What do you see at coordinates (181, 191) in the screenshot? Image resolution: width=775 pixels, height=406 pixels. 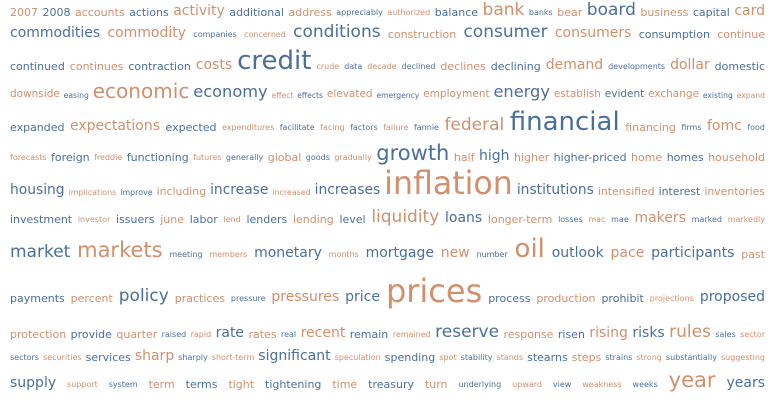 I see `word-including: including` at bounding box center [181, 191].